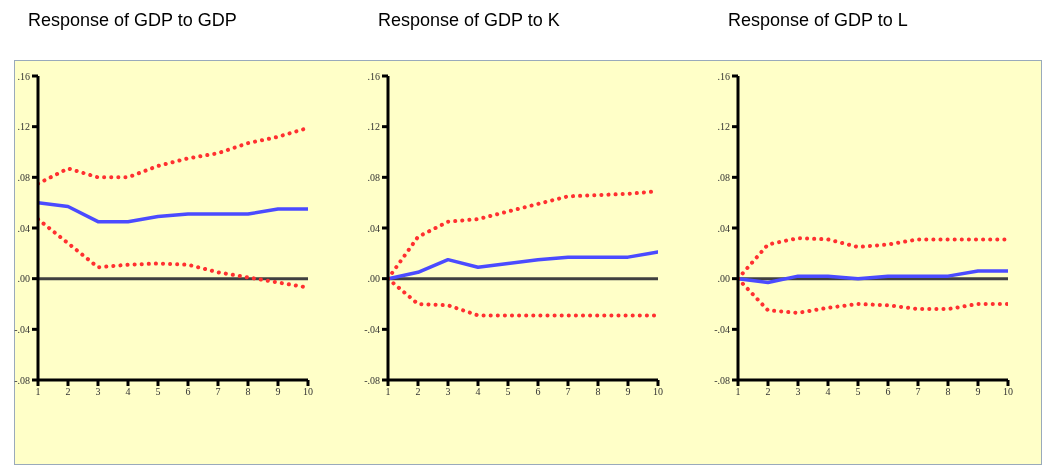 Image resolution: width=1048 pixels, height=471 pixels. Describe the element at coordinates (132, 20) in the screenshot. I see `chart-title: Response of GDP to GDP` at that location.